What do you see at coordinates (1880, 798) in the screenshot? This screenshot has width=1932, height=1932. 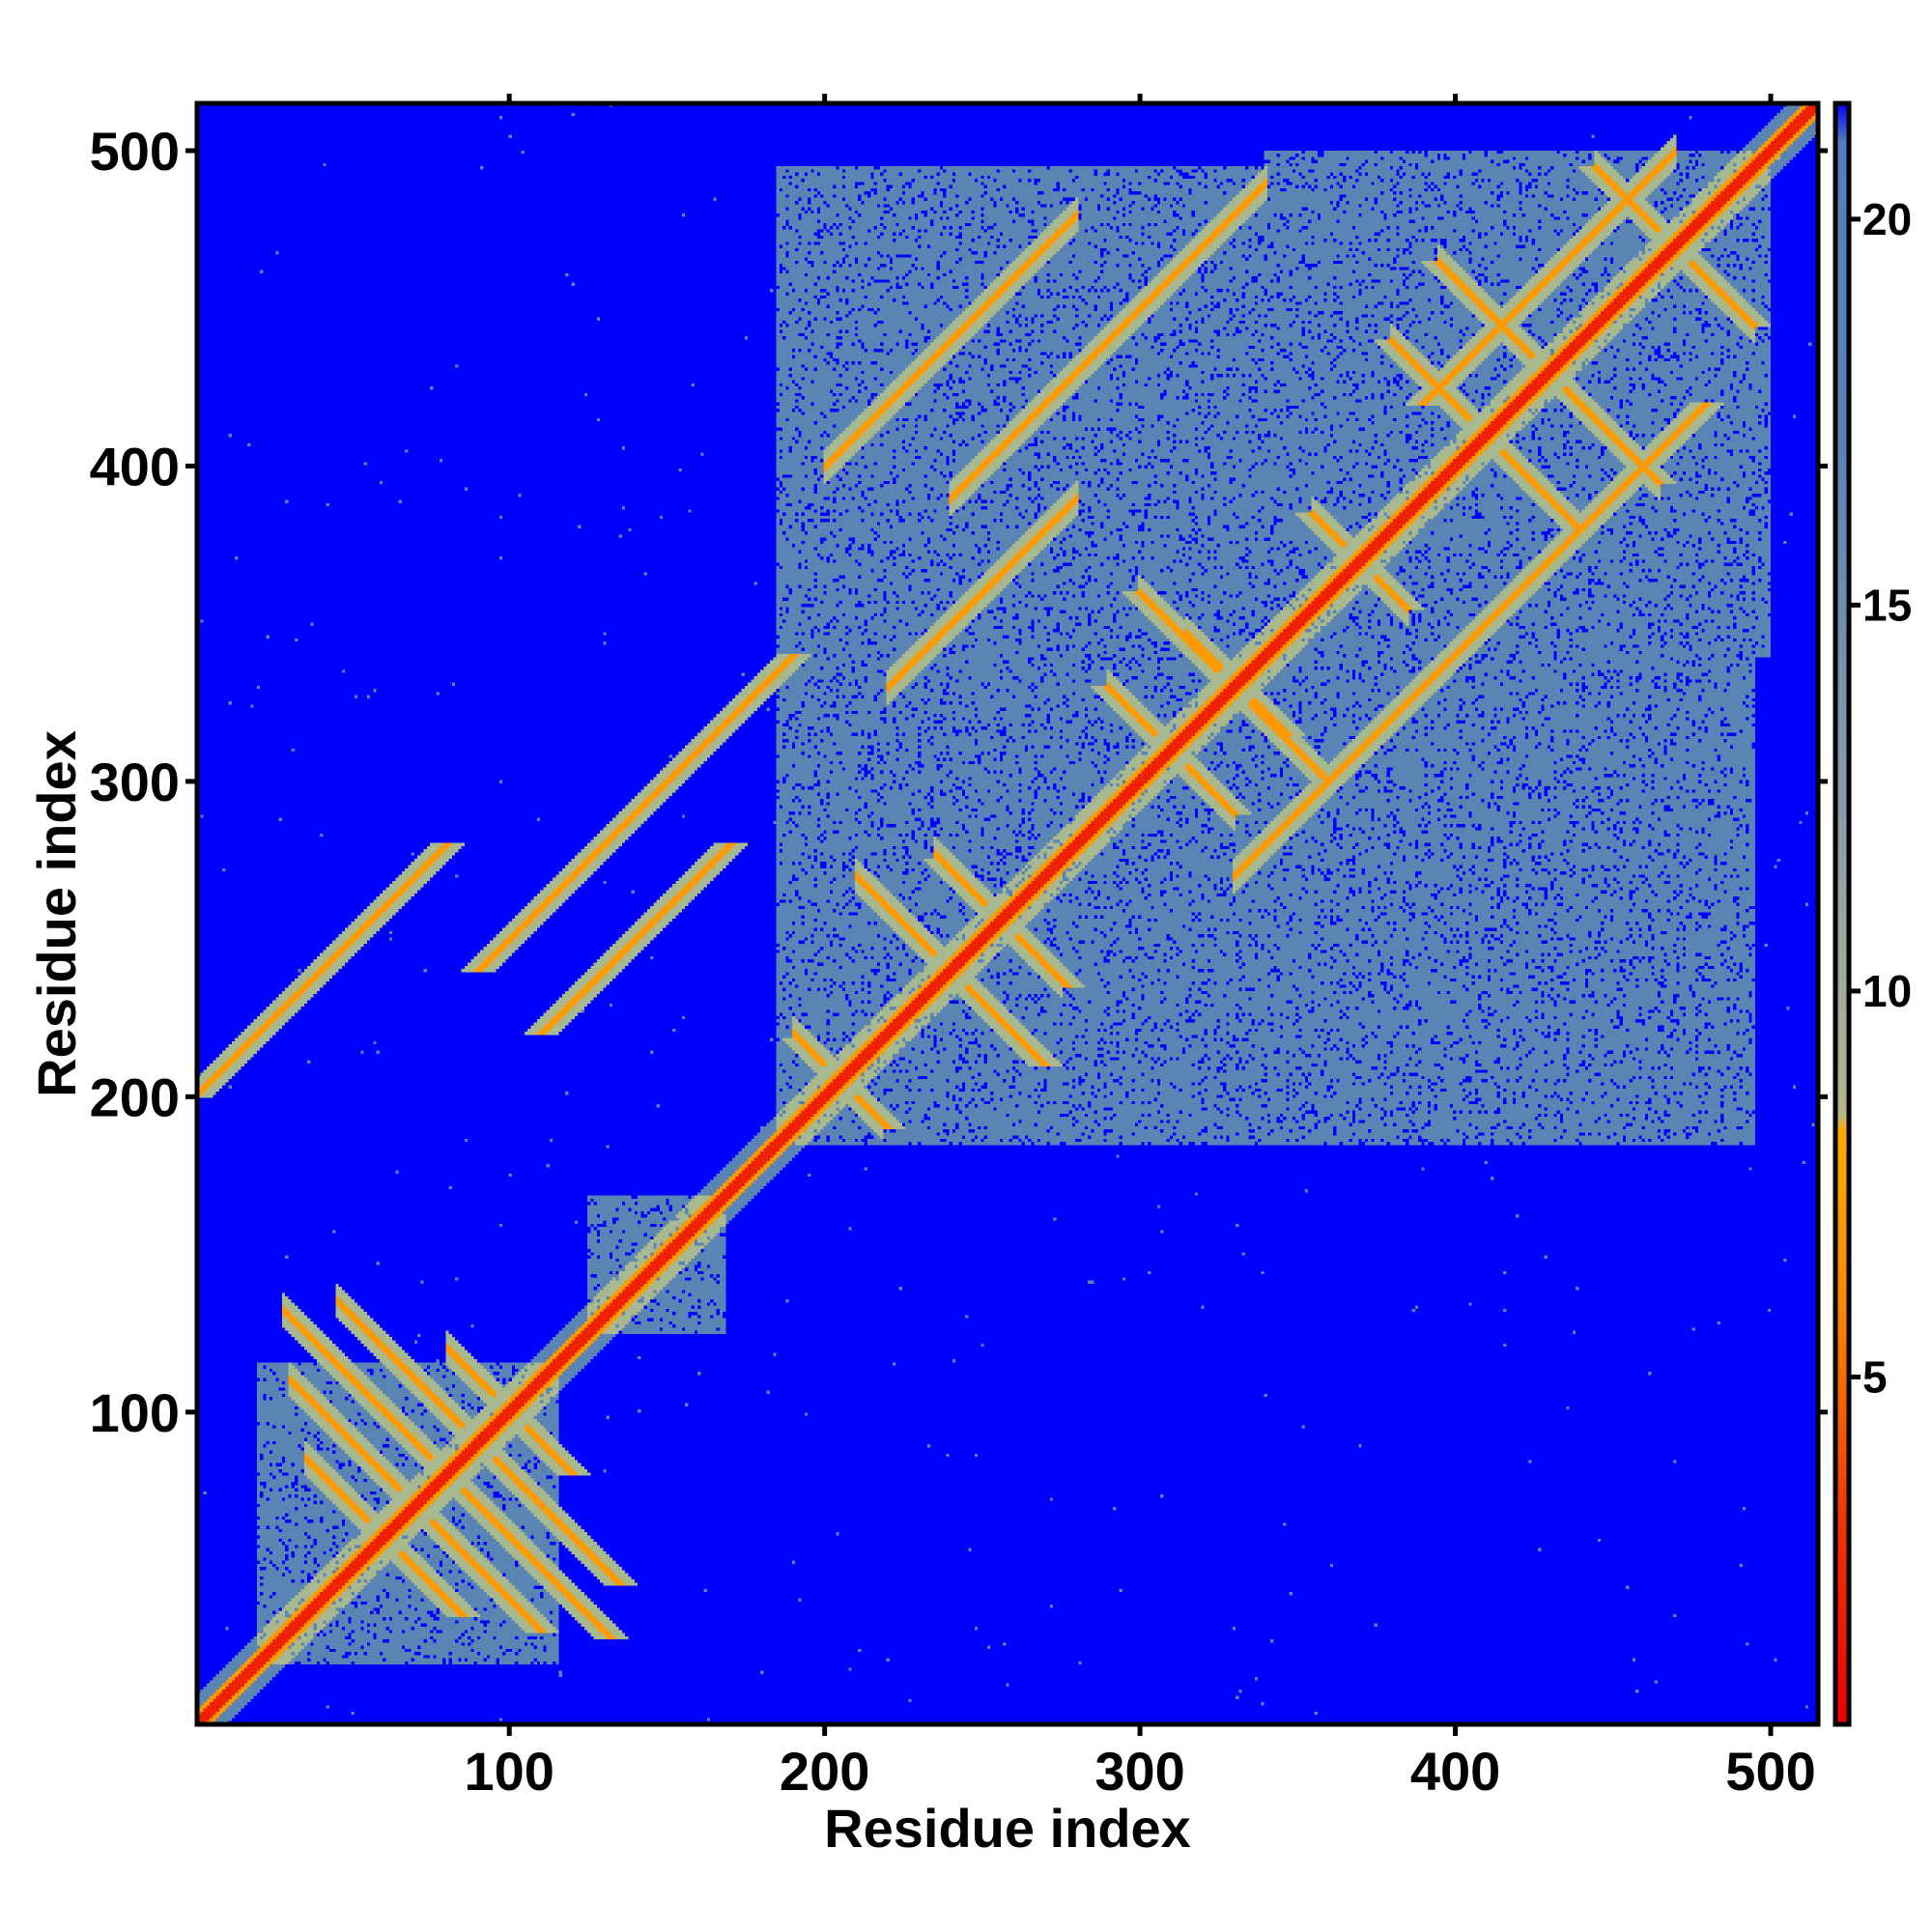 I see `colorbar-ticks: 5 10 15 20` at bounding box center [1880, 798].